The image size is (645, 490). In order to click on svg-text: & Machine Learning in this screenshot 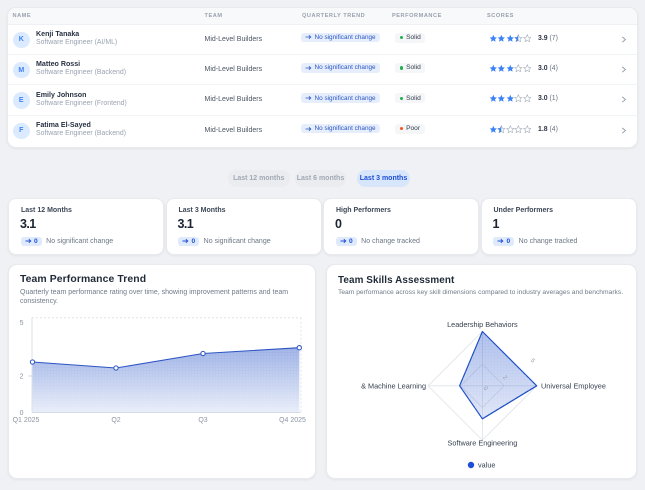, I will do `click(393, 385)`.